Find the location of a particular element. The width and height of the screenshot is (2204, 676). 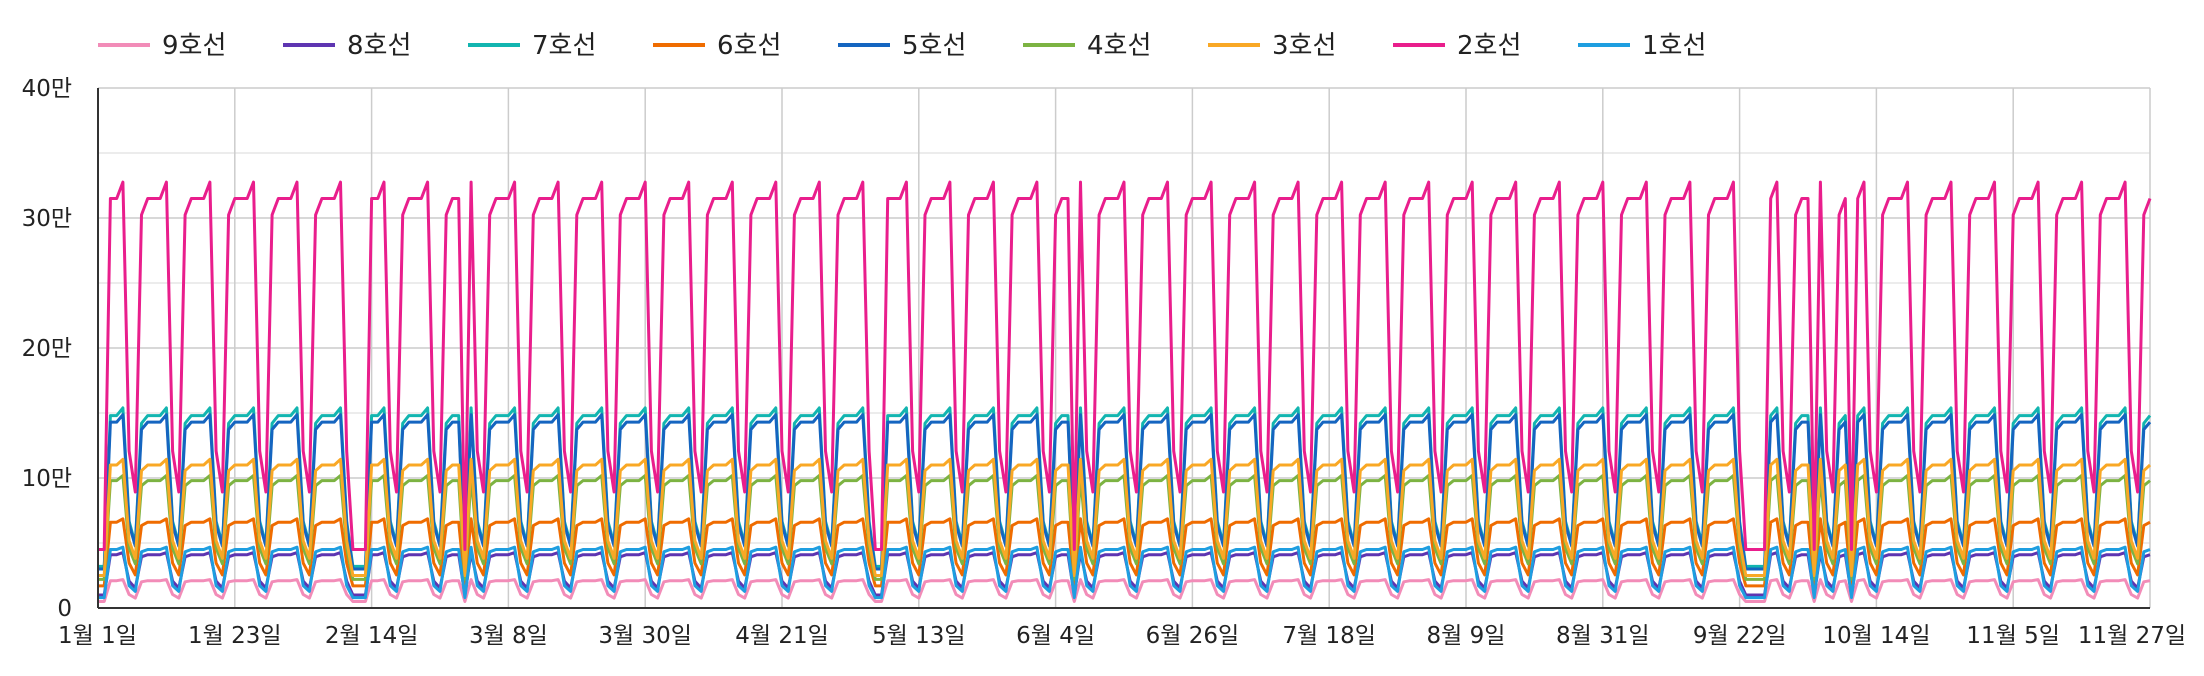

x-tick-label: 11월 27일 is located at coordinates (2132, 636).